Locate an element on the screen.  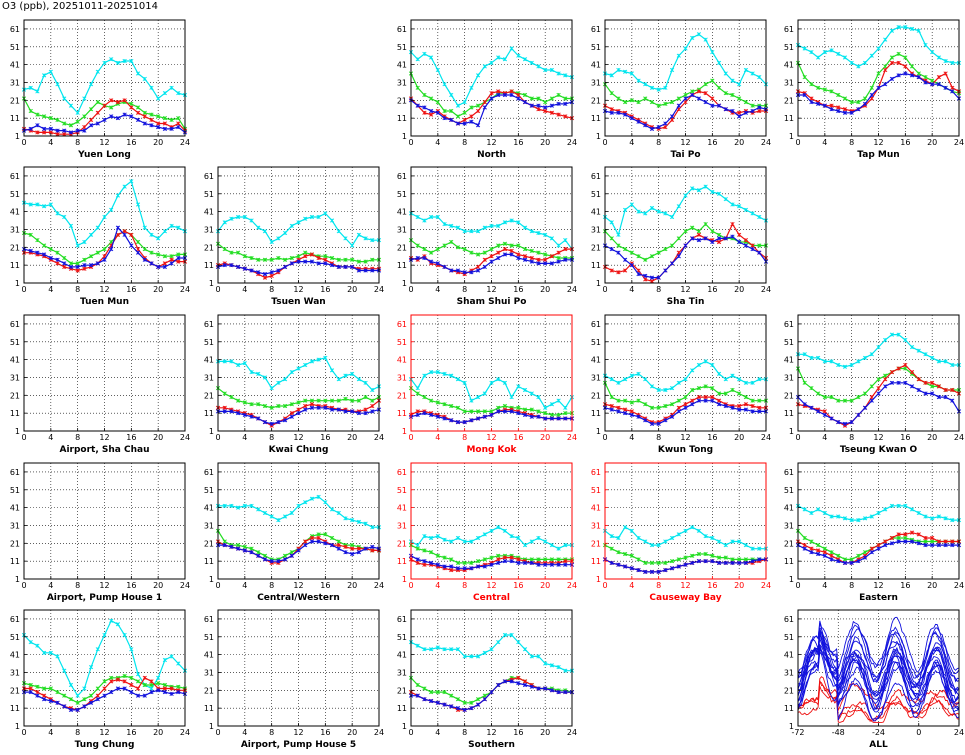
x-tick-label: 12 is located at coordinates (491, 437).